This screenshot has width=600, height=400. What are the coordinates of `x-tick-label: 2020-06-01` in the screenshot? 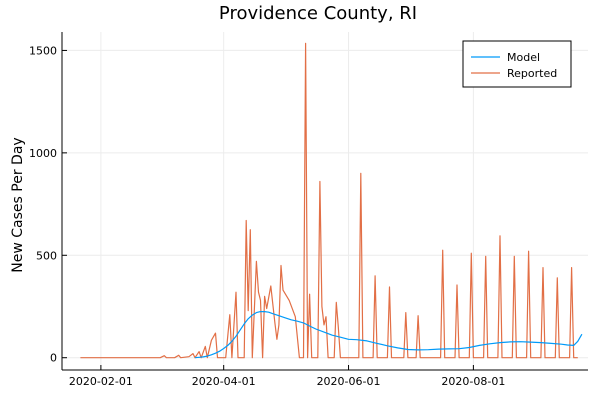 It's located at (349, 381).